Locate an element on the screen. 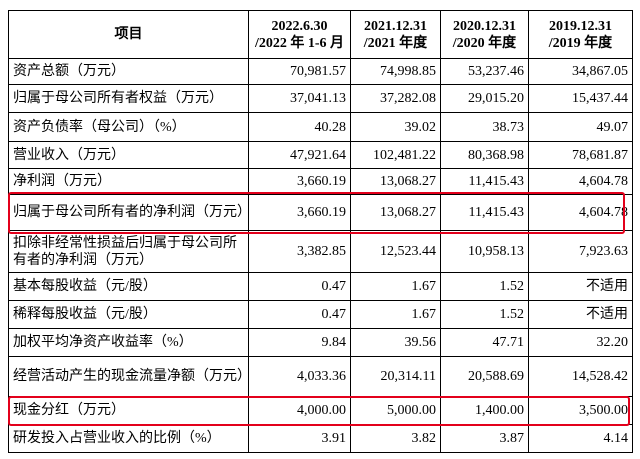 This screenshot has width=640, height=459. value-cell: 3.82 is located at coordinates (395, 438).